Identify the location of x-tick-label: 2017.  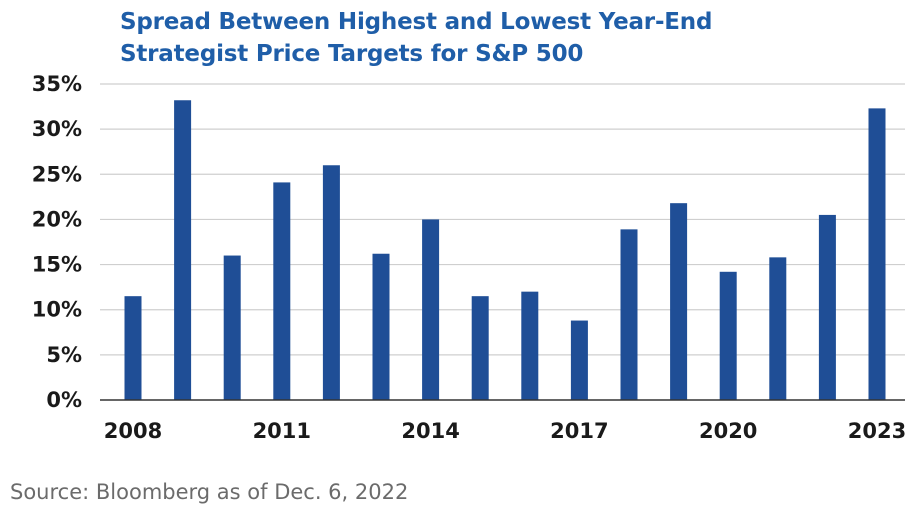
(579, 431).